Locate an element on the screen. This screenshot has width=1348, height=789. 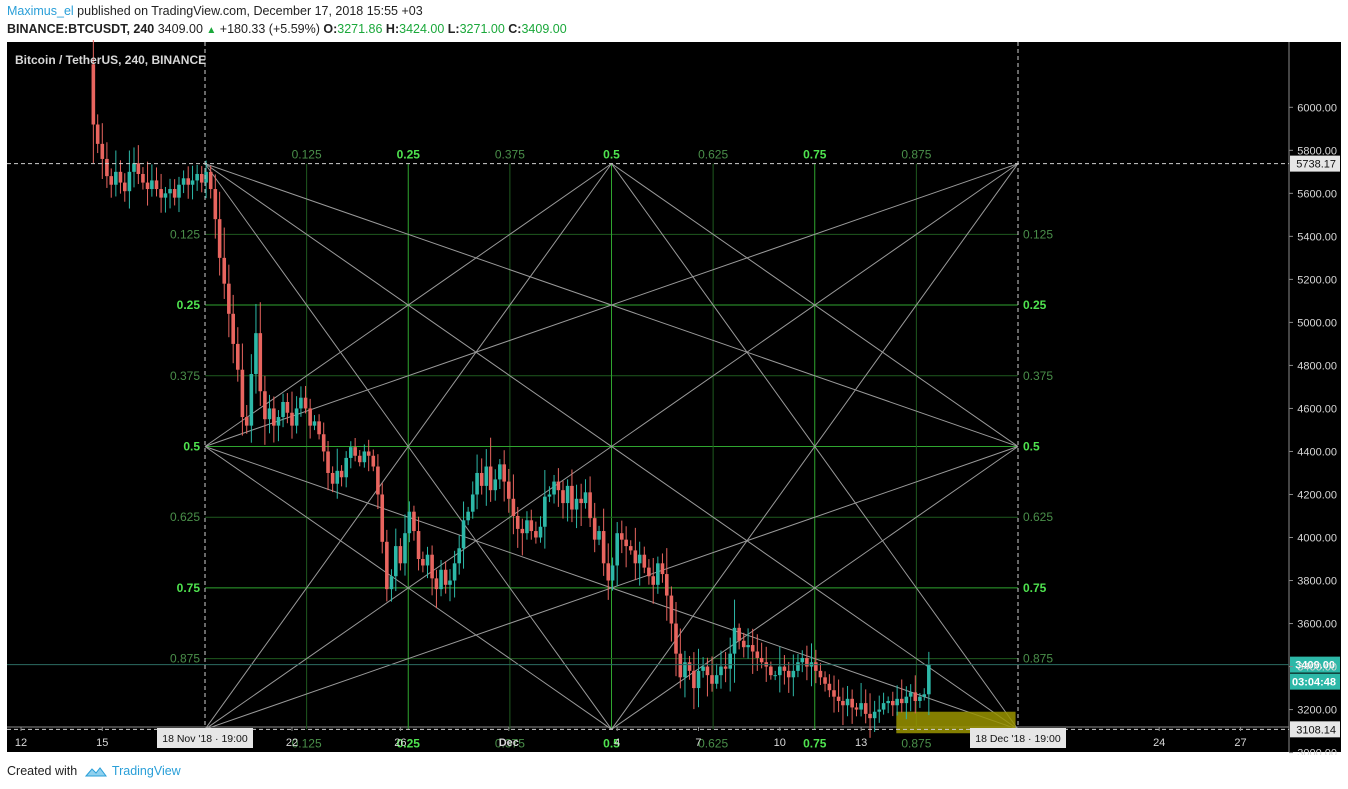
gann-diagonal is located at coordinates (815, 305).